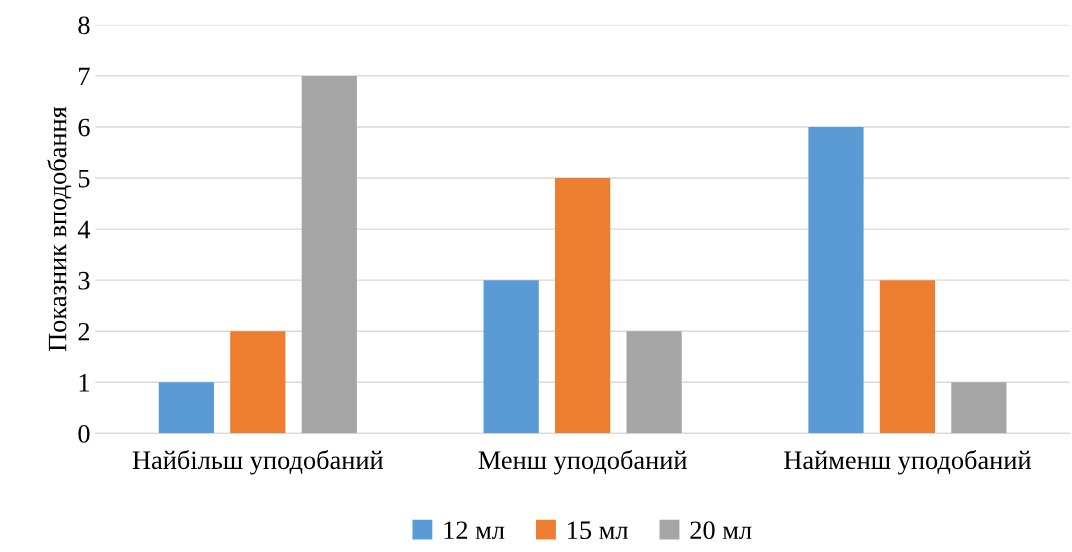 Image resolution: width=1072 pixels, height=552 pixels. What do you see at coordinates (474, 530) in the screenshot?
I see `legend-label: 12 мл` at bounding box center [474, 530].